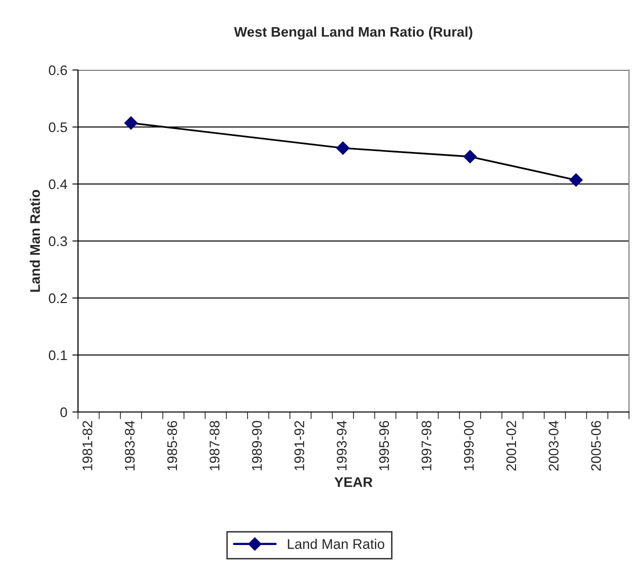 The height and width of the screenshot is (567, 634). I want to click on legend-label: Land Man Ratio, so click(336, 543).